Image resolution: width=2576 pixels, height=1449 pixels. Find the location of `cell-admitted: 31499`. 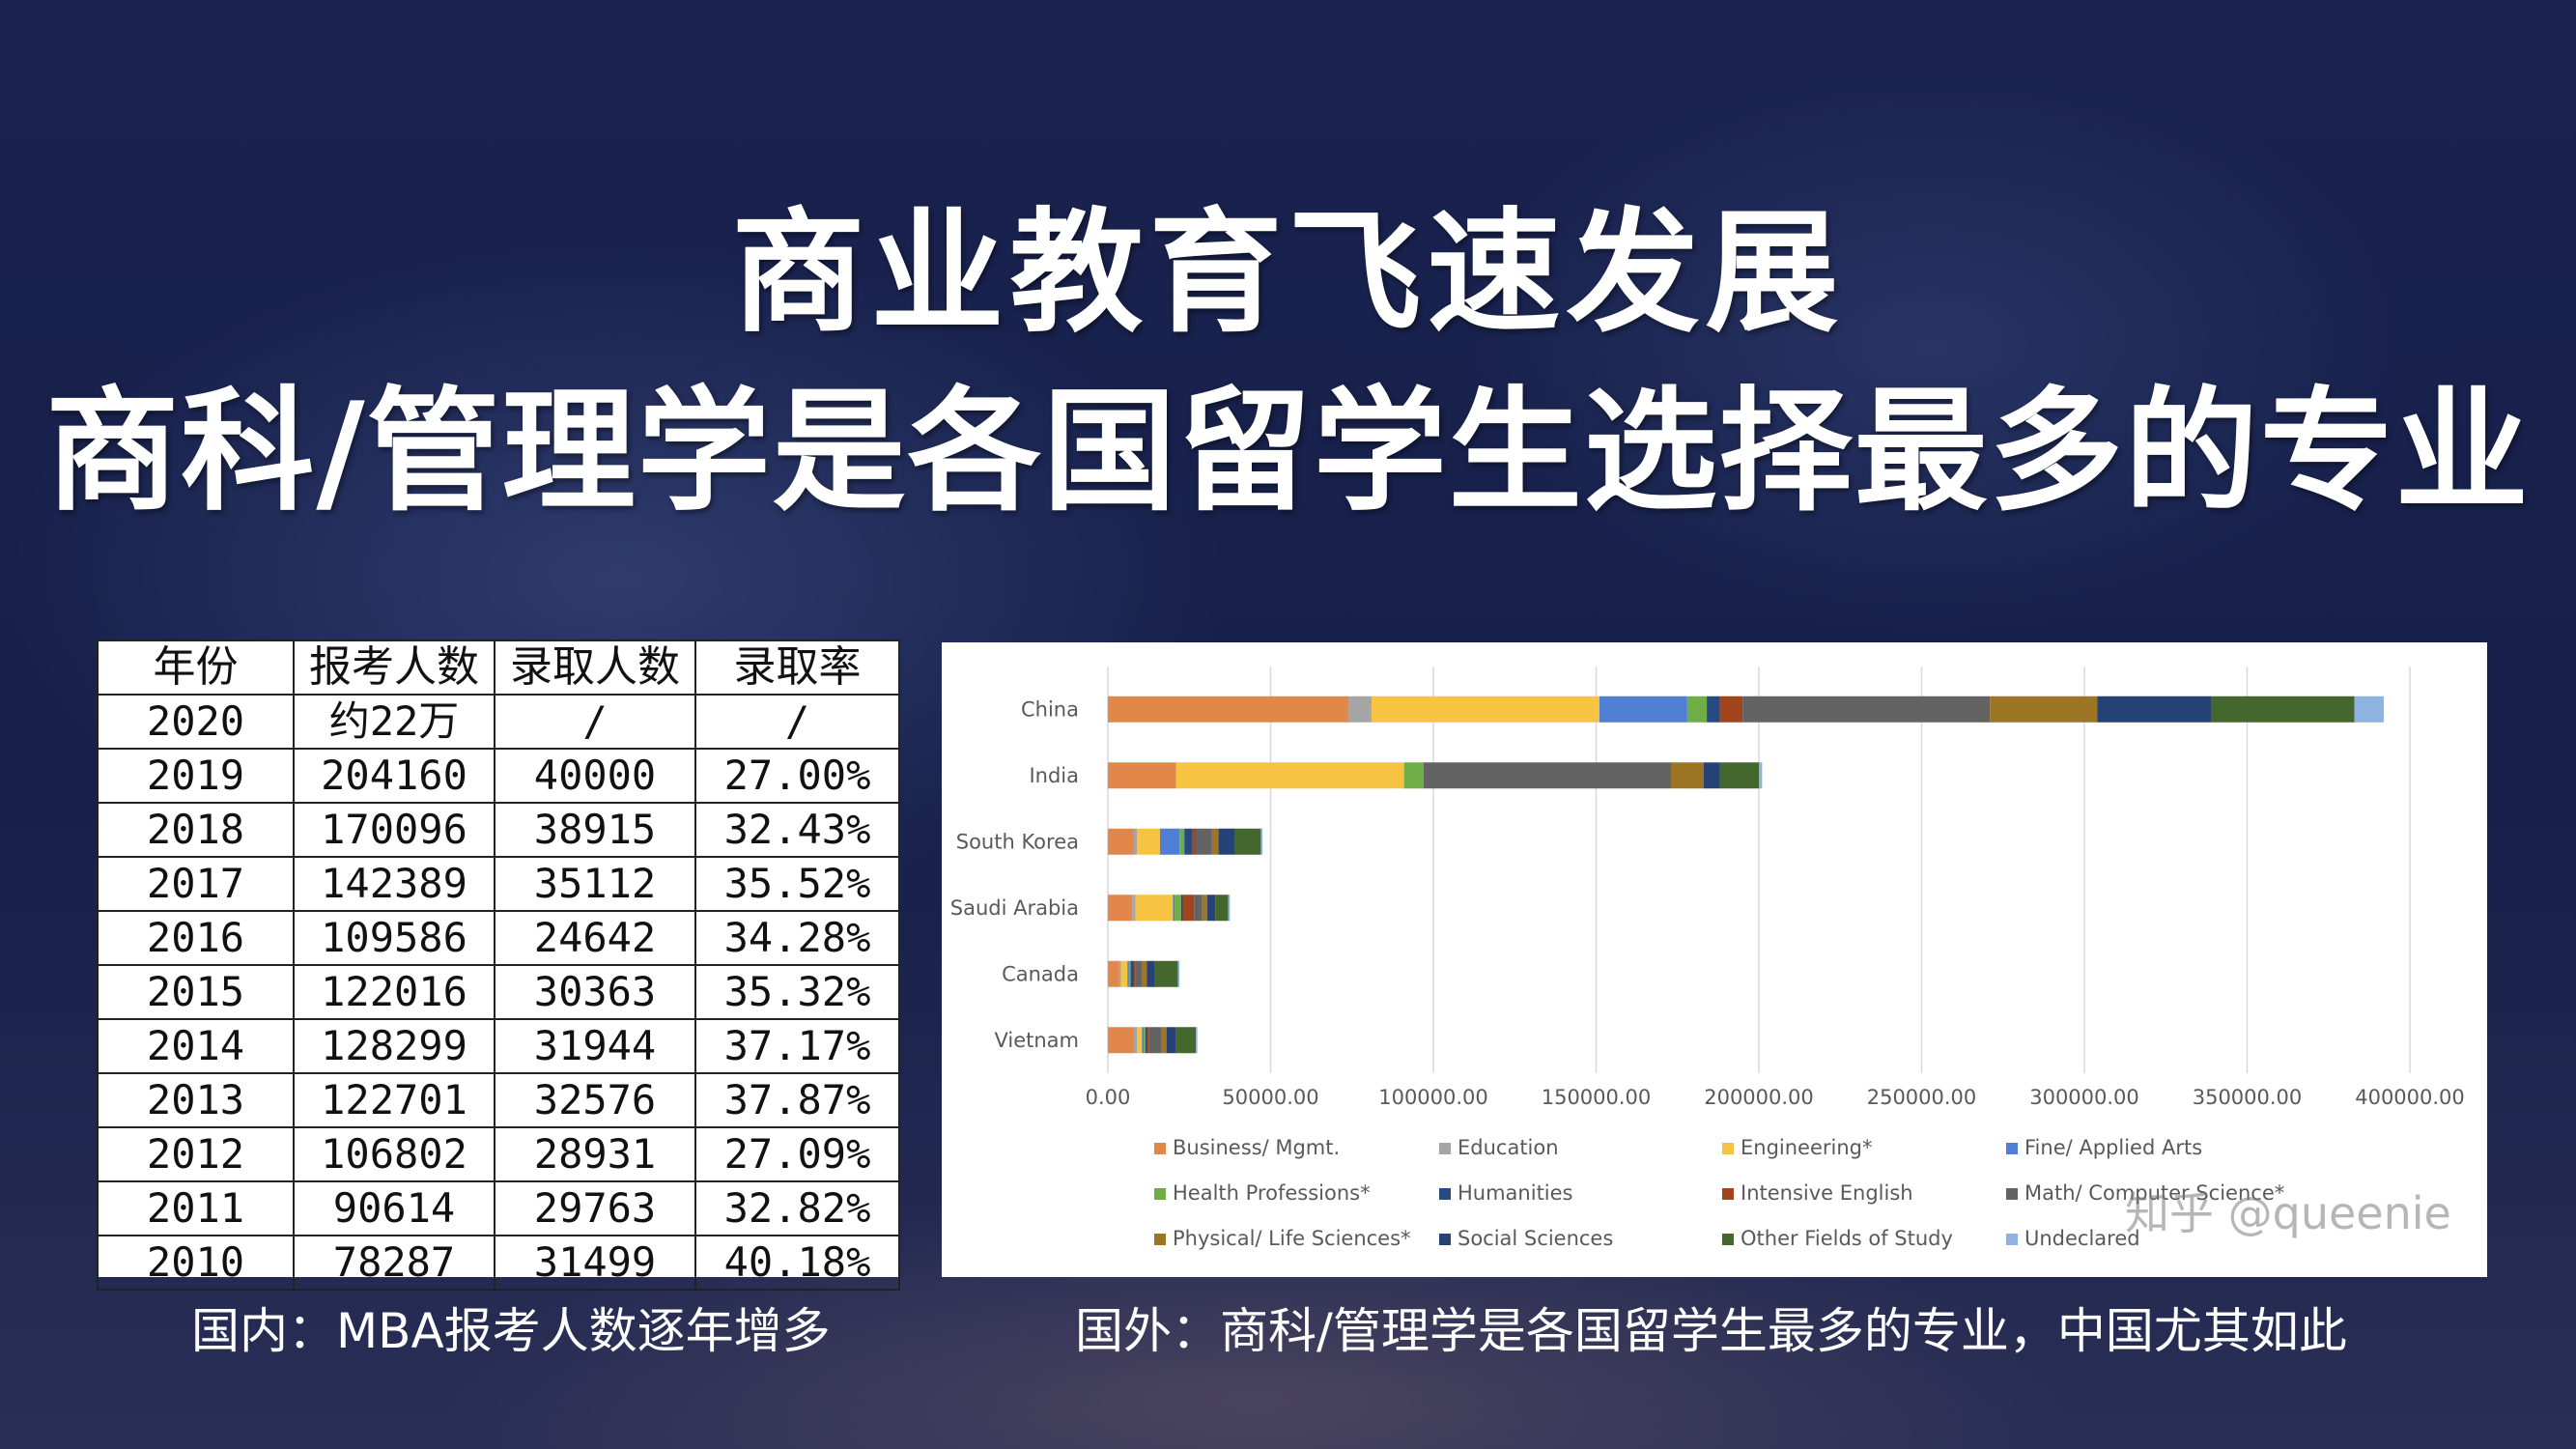

cell-admitted: 31499 is located at coordinates (595, 1263).